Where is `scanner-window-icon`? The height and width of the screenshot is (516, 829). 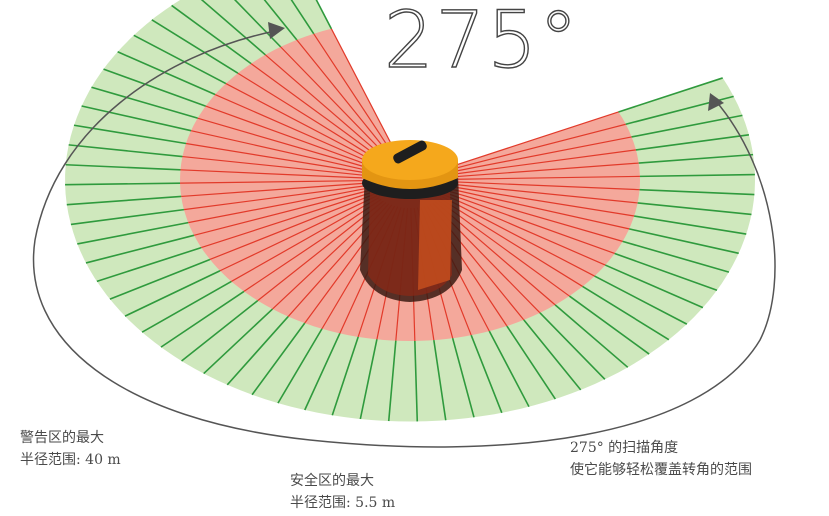
scanner-window-icon is located at coordinates (410, 152).